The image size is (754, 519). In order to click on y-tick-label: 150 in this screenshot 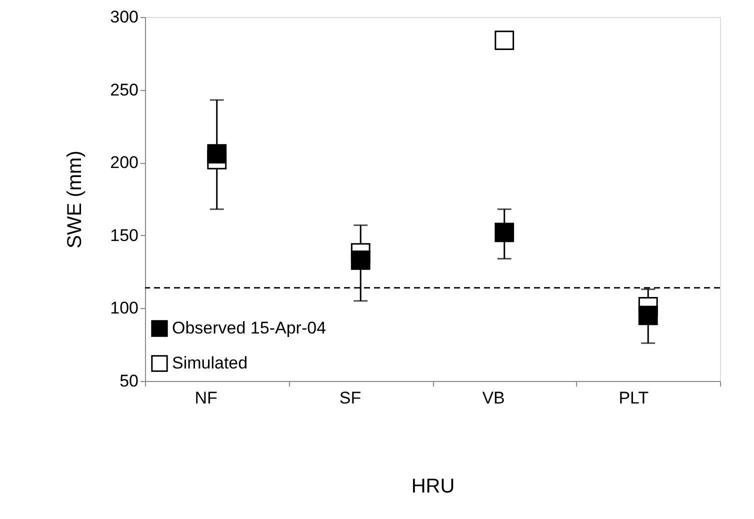, I will do `click(124, 235)`.